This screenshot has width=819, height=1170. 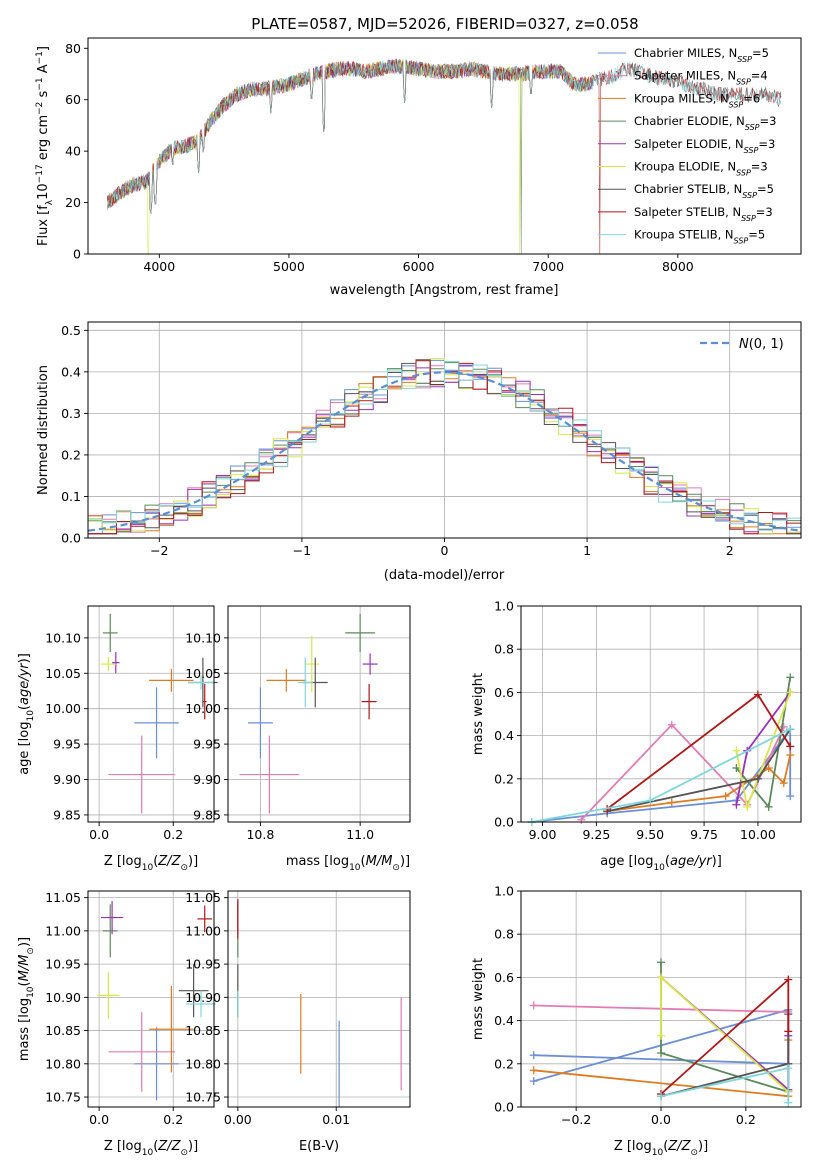 I want to click on label-part: N, so click(x=744, y=344).